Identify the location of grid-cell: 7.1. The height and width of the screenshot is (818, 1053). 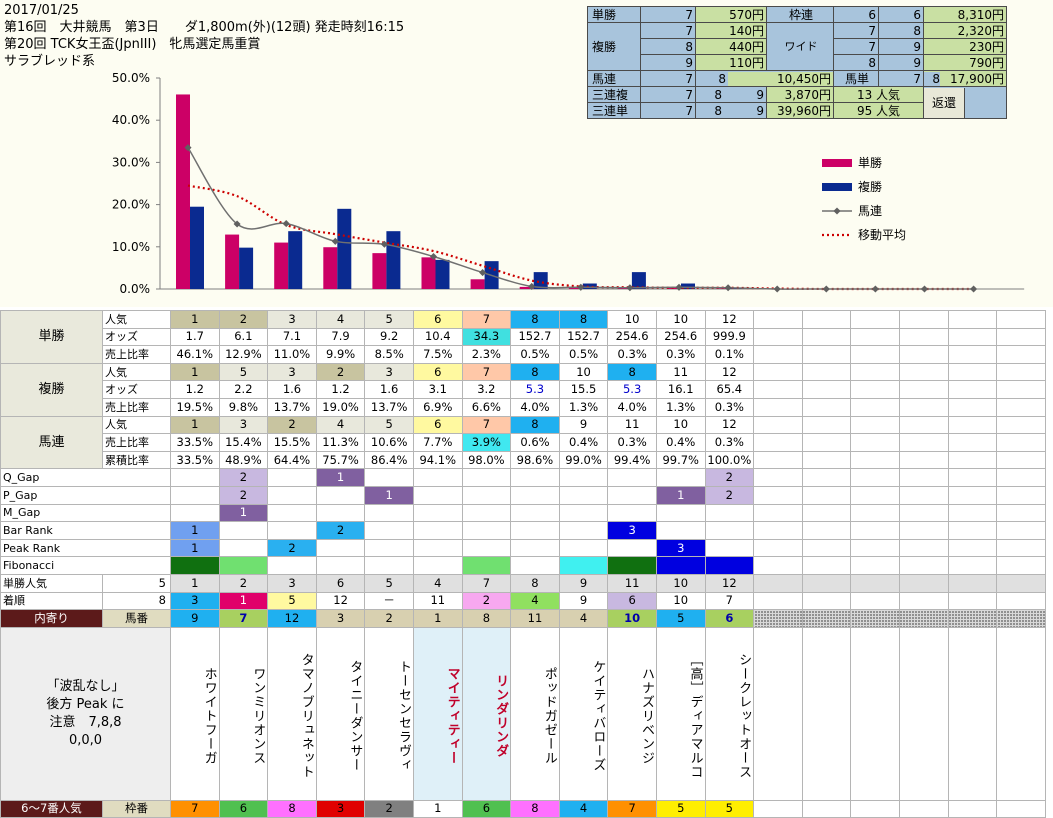
(292, 337).